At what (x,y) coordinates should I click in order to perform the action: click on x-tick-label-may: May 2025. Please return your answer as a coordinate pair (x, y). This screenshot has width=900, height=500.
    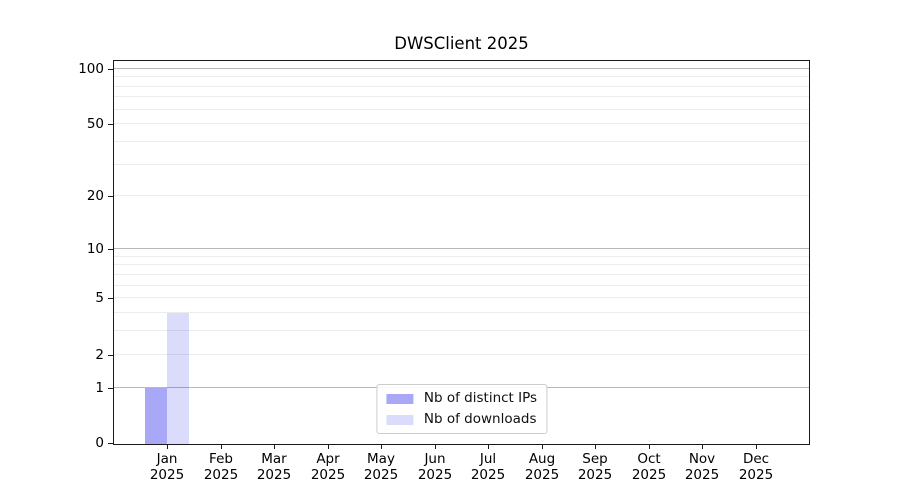
    Looking at the image, I should click on (381, 467).